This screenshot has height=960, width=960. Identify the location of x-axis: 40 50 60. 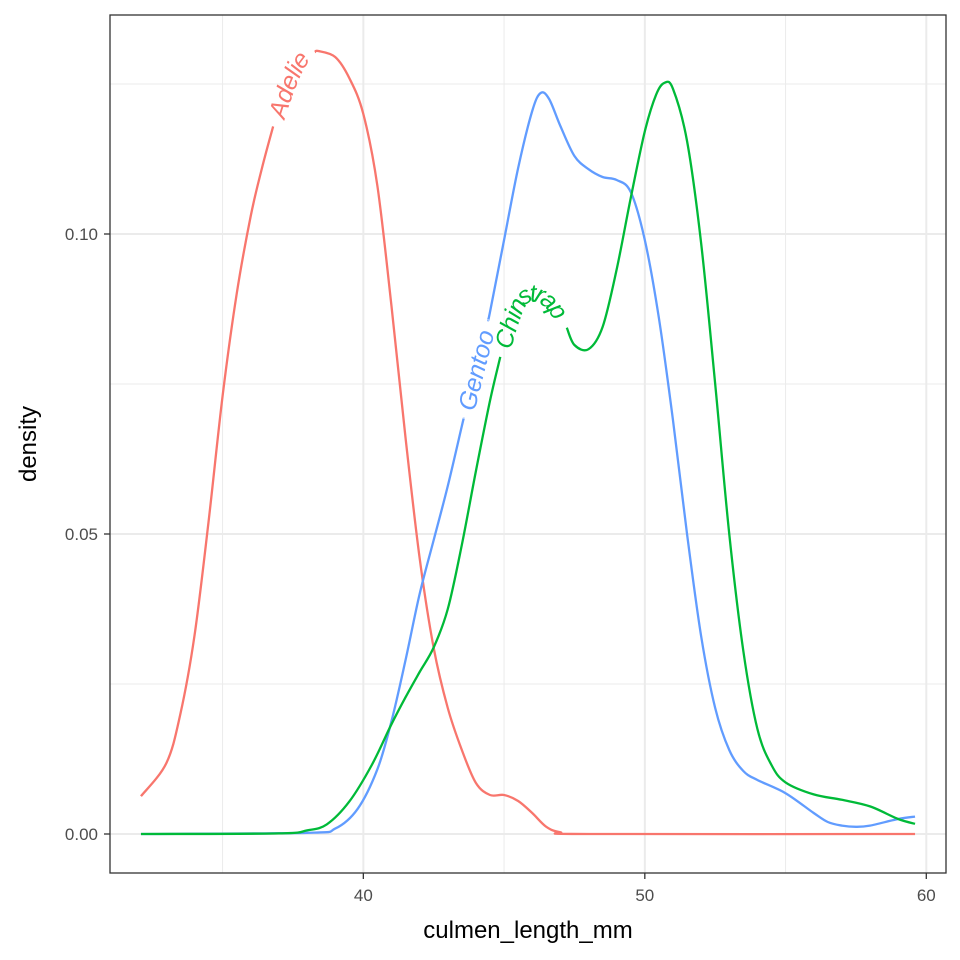
(645, 889).